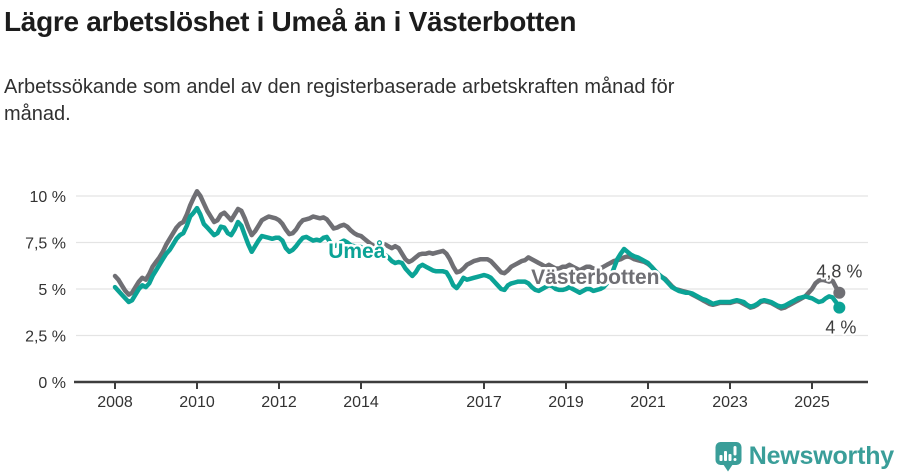 The image size is (900, 474). I want to click on series-end-dot-ume, so click(839, 307).